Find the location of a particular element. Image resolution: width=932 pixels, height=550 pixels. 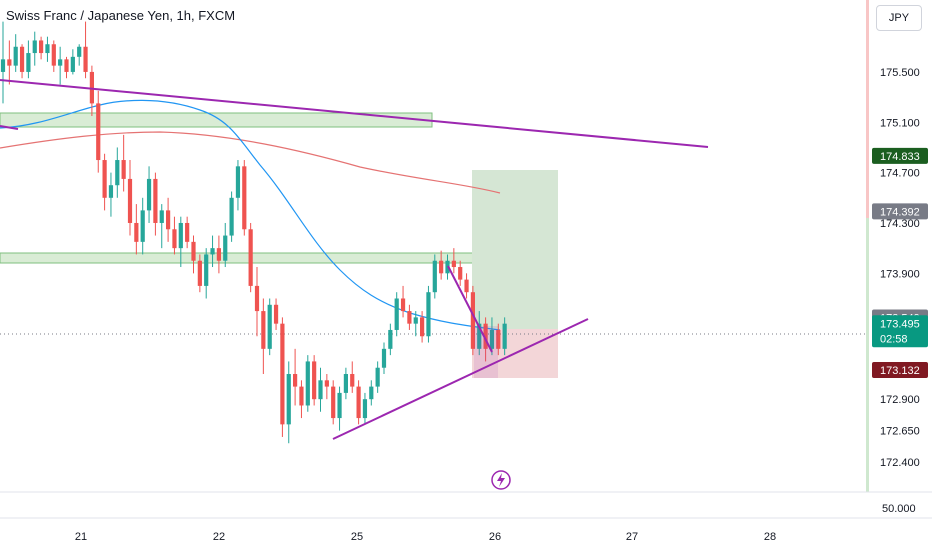

target-zone is located at coordinates (515, 249).